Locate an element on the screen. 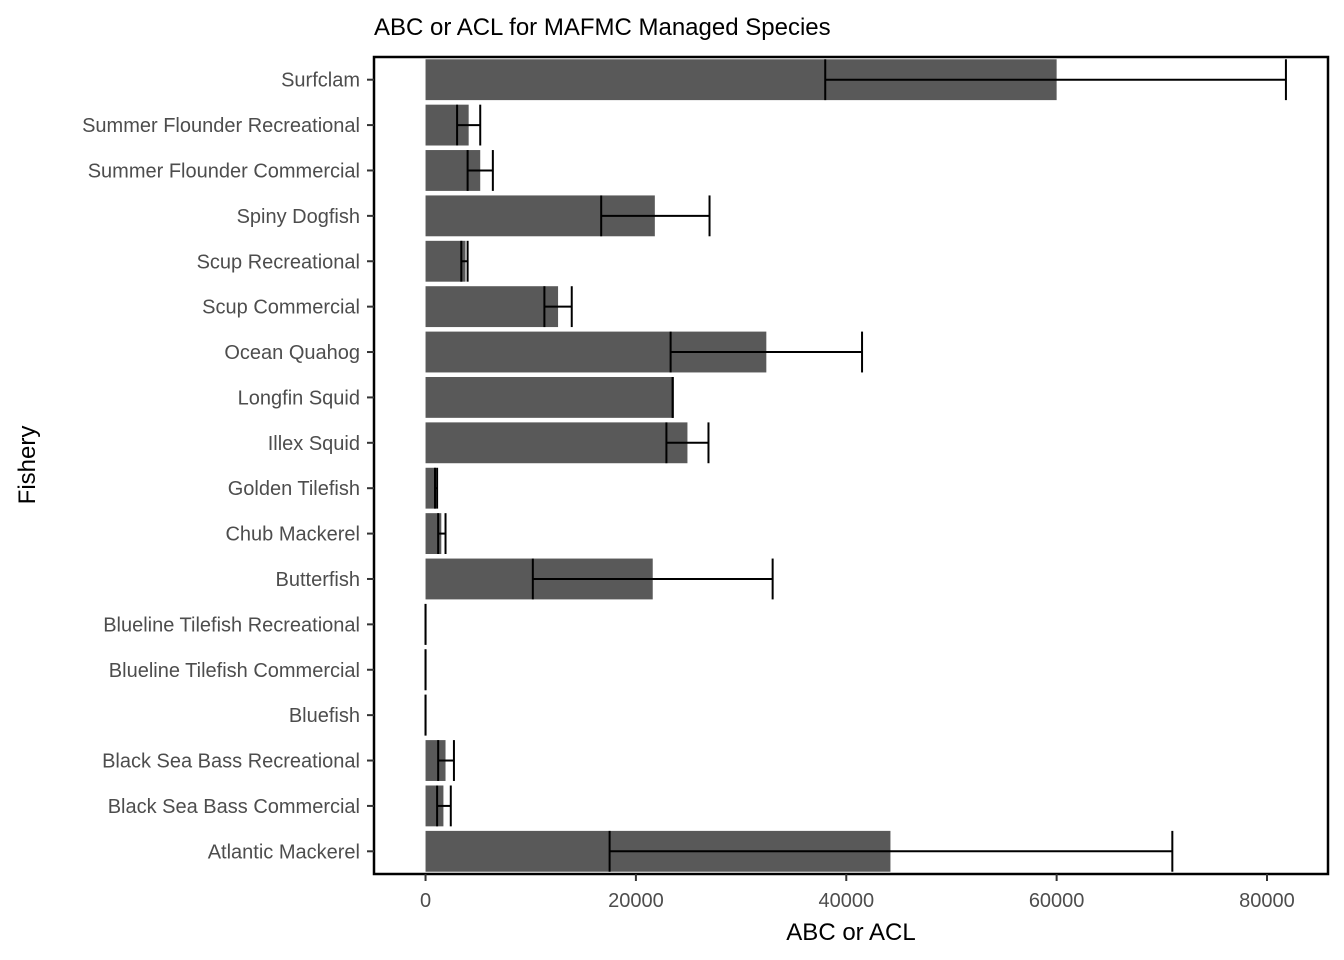 This screenshot has height=960, width=1344. y-tick-label: Golden Tilefish is located at coordinates (294, 489).